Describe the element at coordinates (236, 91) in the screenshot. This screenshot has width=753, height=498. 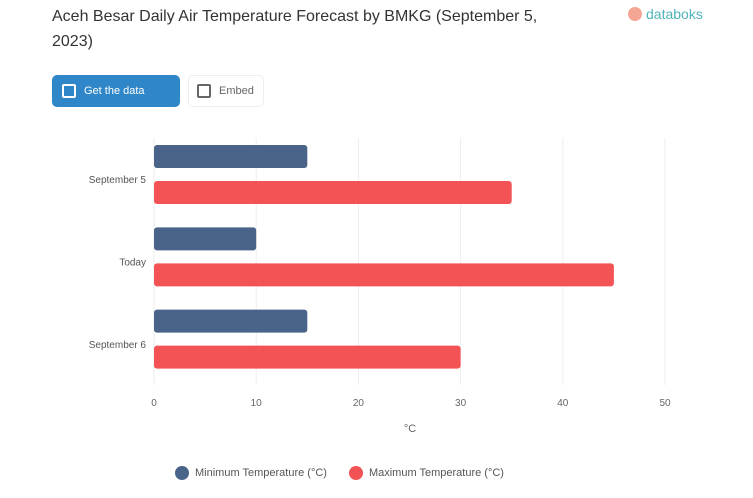
I see `embed-label: Embed` at that location.